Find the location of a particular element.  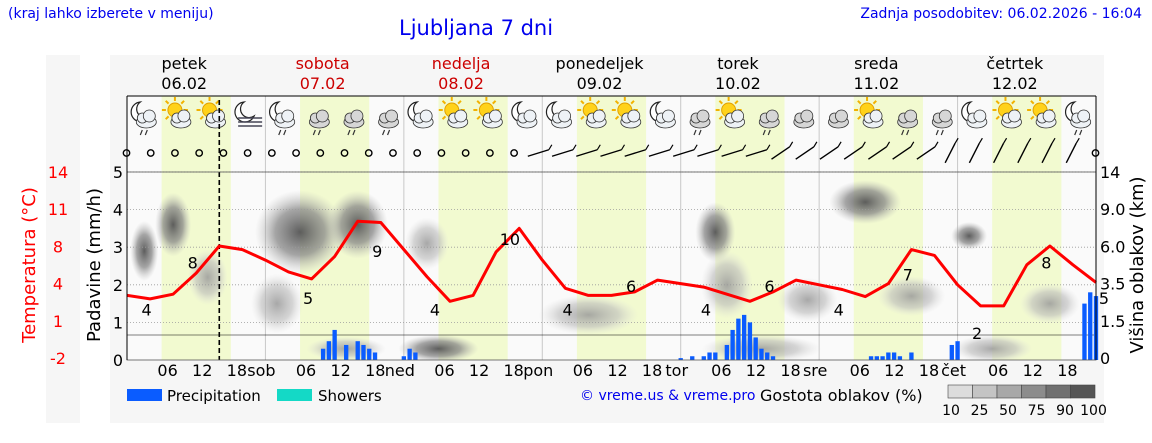

temperature-tick: 1 is located at coordinates (58, 321).